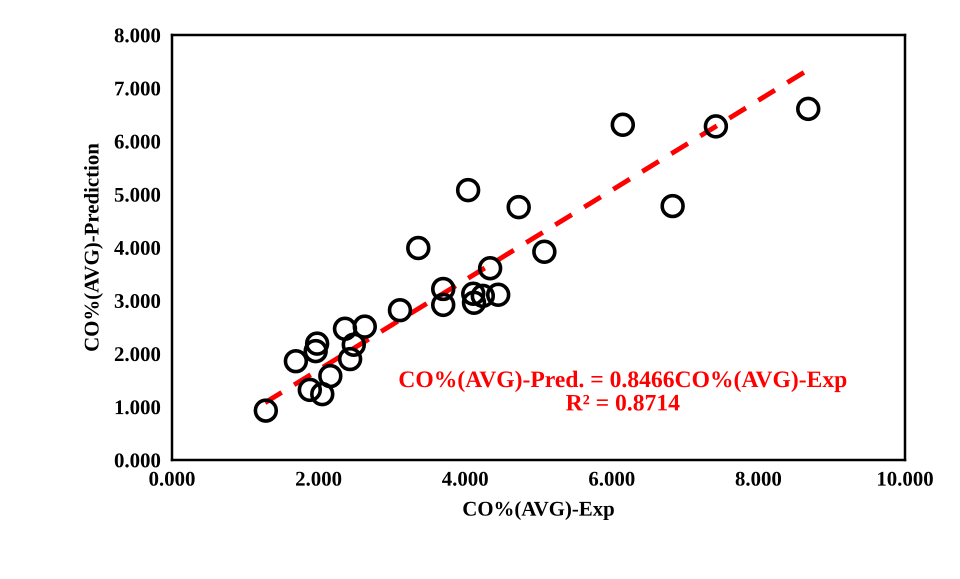  What do you see at coordinates (138, 407) in the screenshot?
I see `y-tick-label: 1.000` at bounding box center [138, 407].